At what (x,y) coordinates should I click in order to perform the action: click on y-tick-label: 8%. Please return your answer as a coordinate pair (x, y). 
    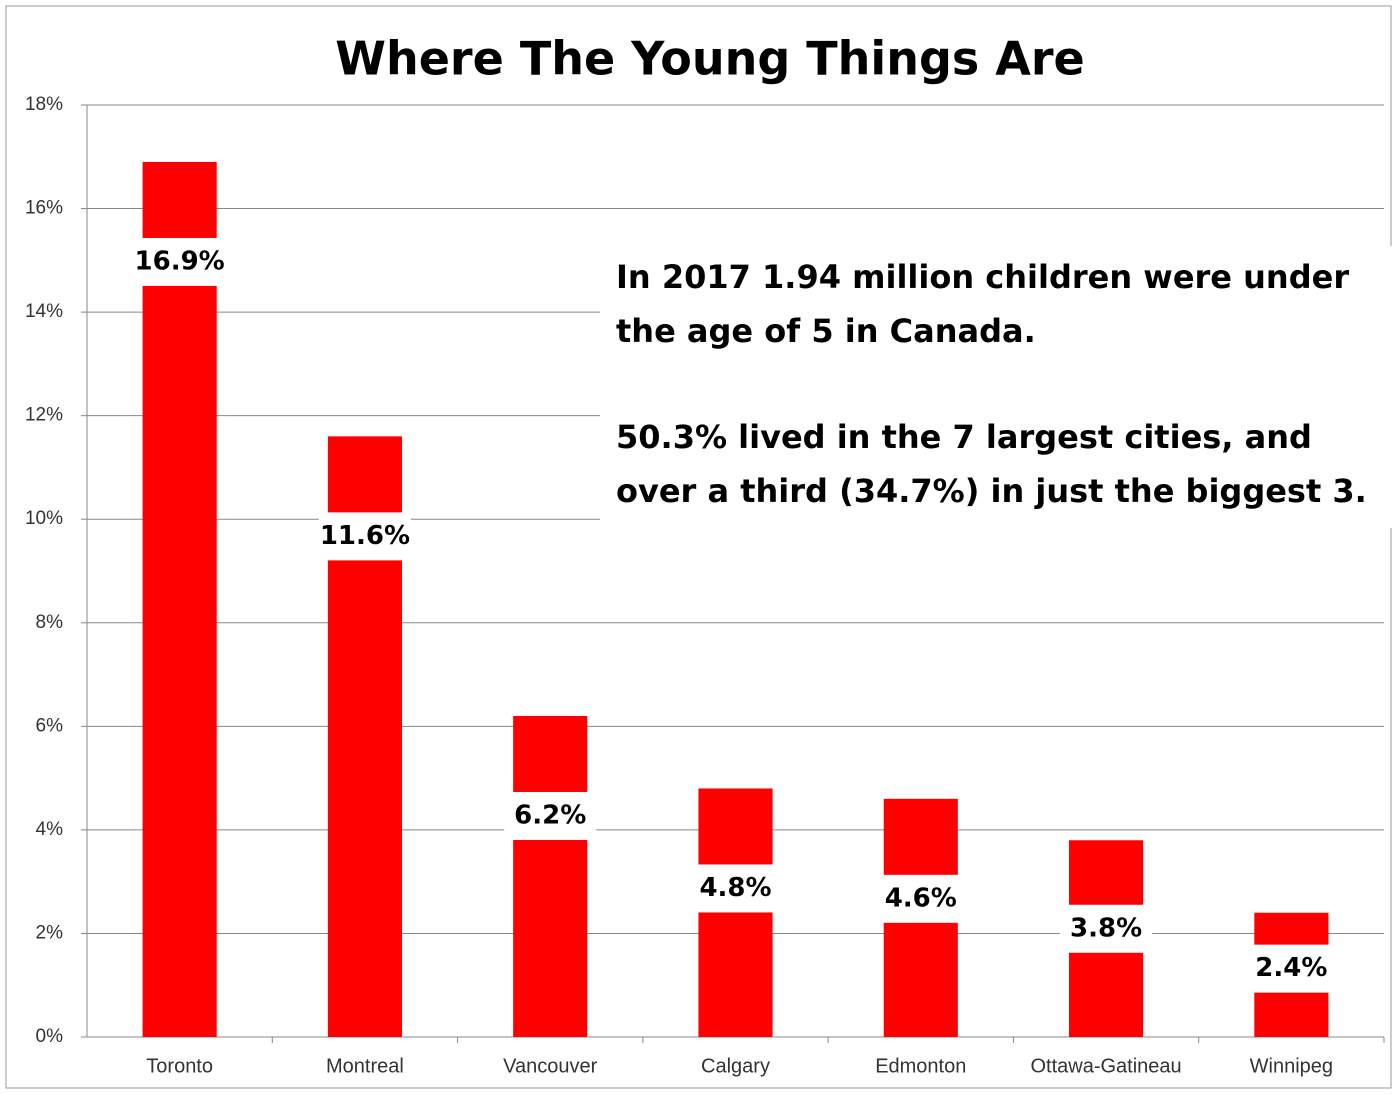
    Looking at the image, I should click on (50, 622).